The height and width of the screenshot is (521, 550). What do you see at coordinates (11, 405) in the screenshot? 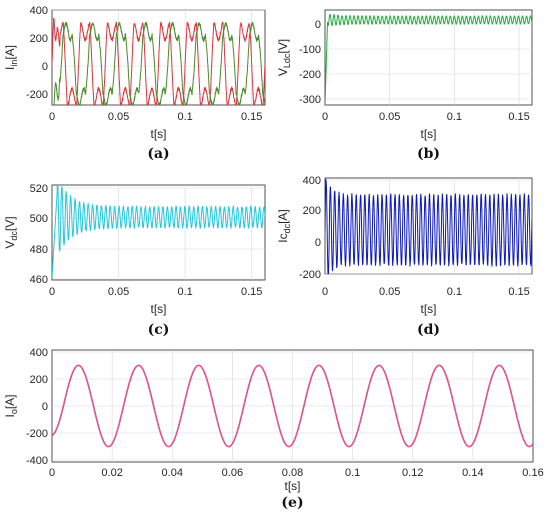
I see `y-axis-label: Io[A]` at bounding box center [11, 405].